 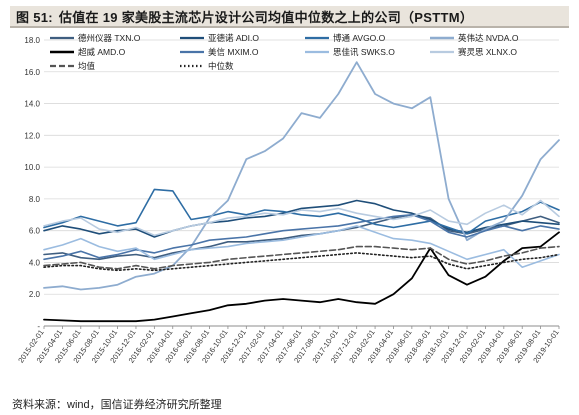 What do you see at coordinates (221, 66) in the screenshot?
I see `legend-label: 中位数` at bounding box center [221, 66].